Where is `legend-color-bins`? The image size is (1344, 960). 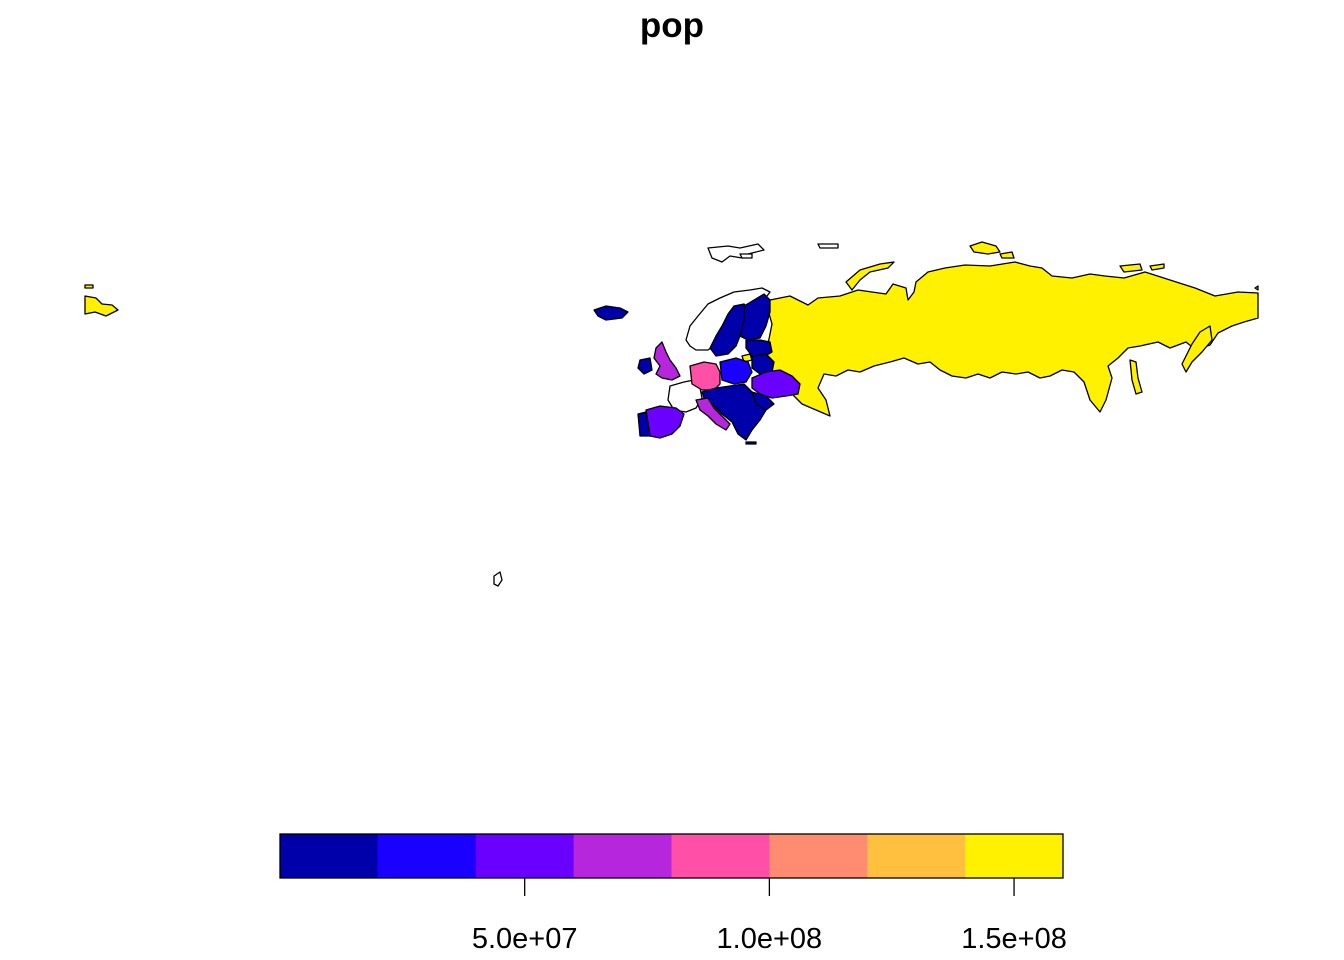
legend-color-bins is located at coordinates (672, 856).